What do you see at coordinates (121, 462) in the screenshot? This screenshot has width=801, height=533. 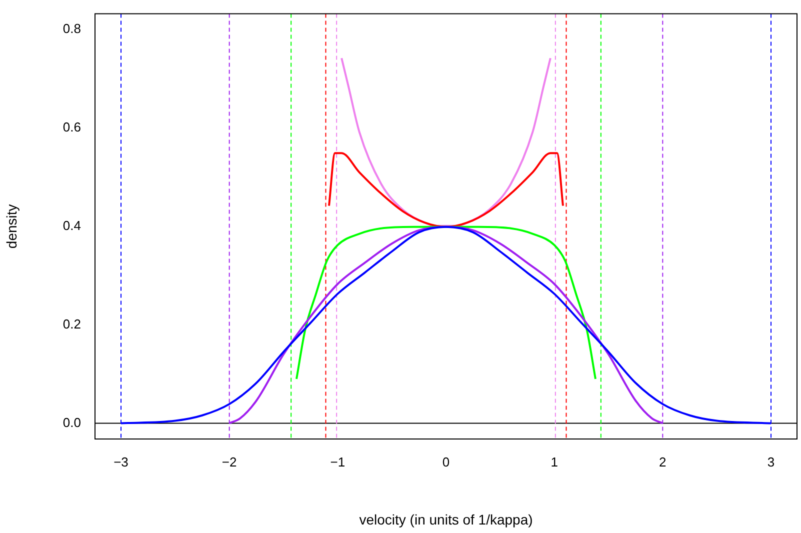 I see `x-tick-label: −3` at bounding box center [121, 462].